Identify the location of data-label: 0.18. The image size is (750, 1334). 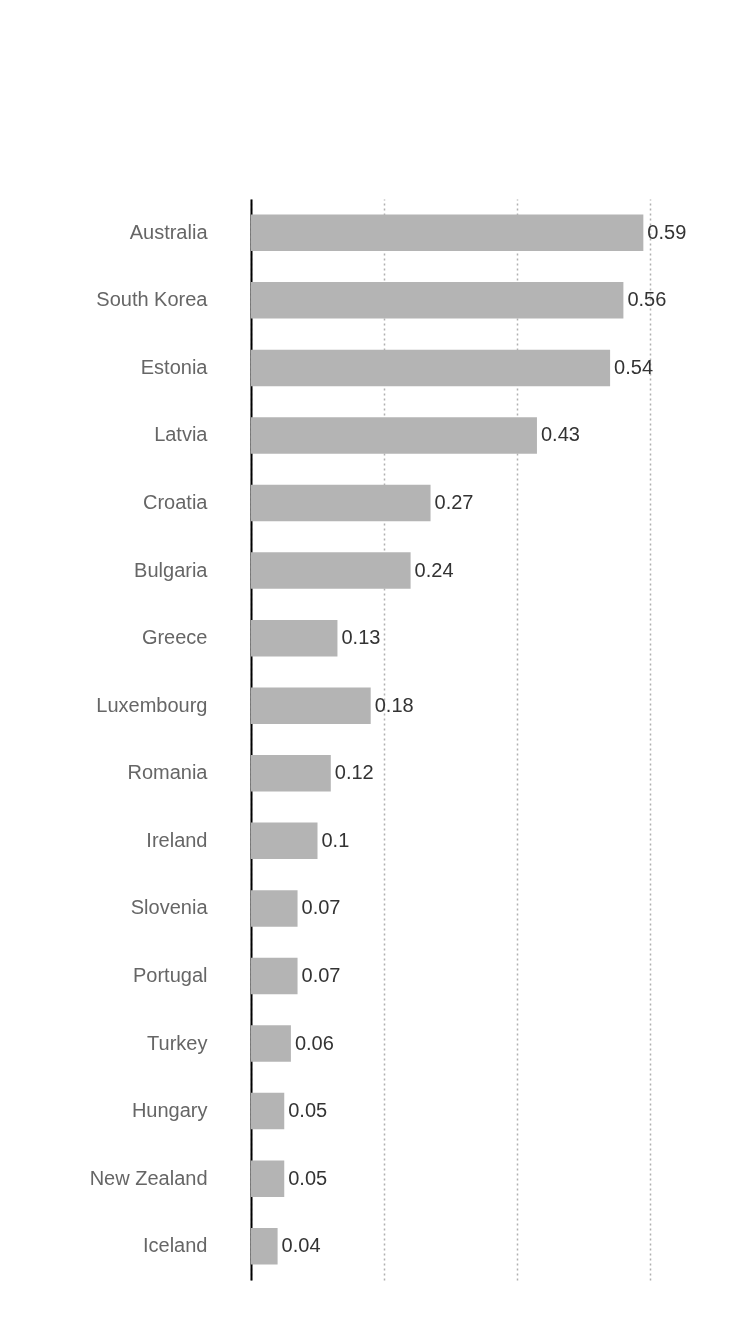
(394, 704).